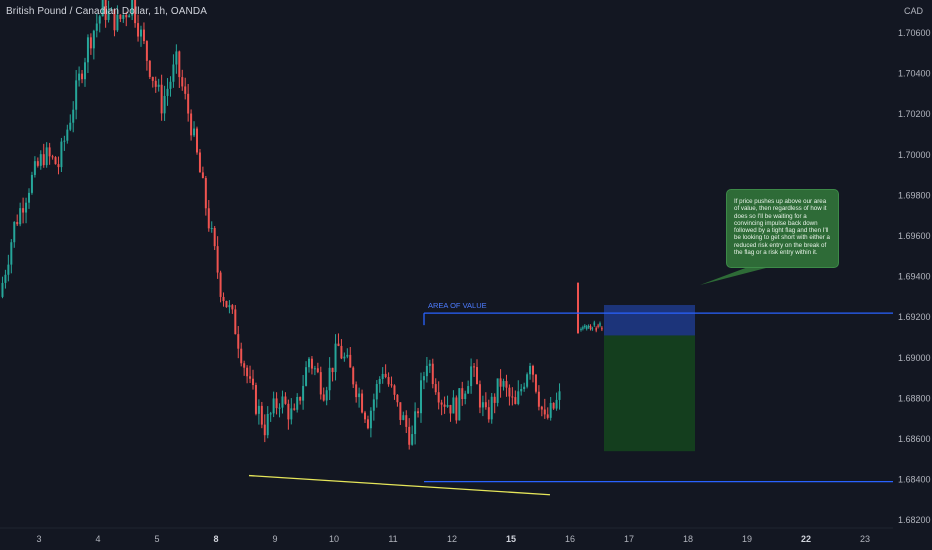  What do you see at coordinates (914, 74) in the screenshot?
I see `price-tick-label: 1.70400` at bounding box center [914, 74].